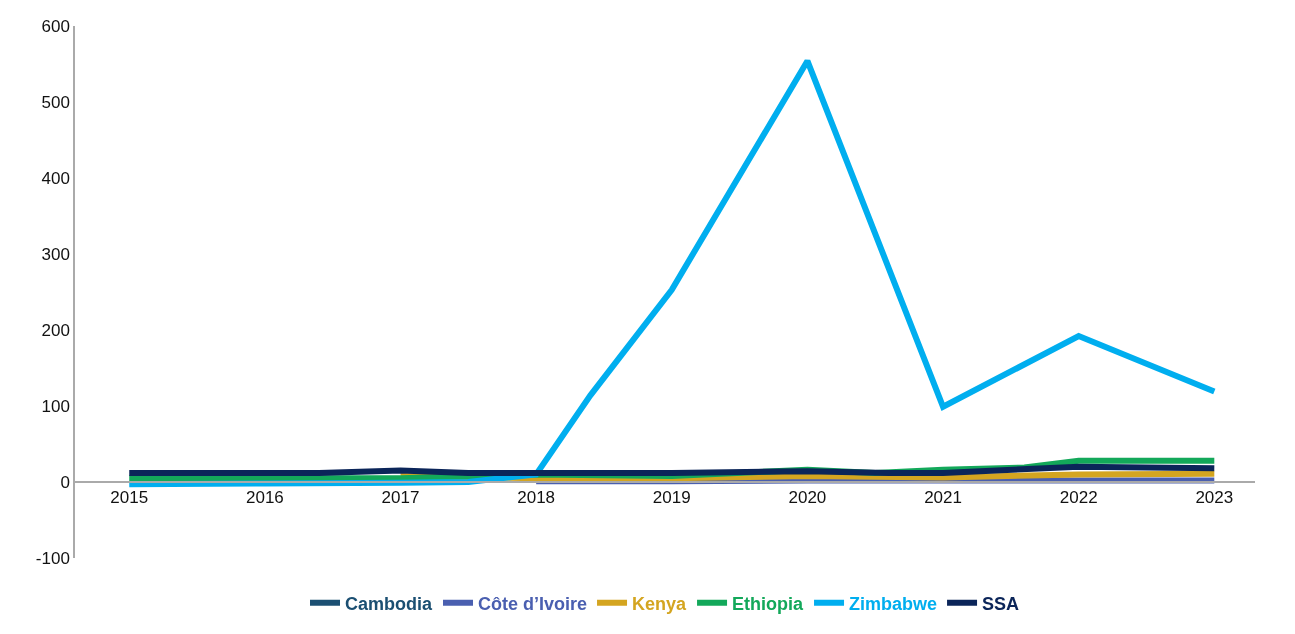 The image size is (1295, 634). Describe the element at coordinates (65, 482) in the screenshot. I see `y-tick-label: 0` at that location.